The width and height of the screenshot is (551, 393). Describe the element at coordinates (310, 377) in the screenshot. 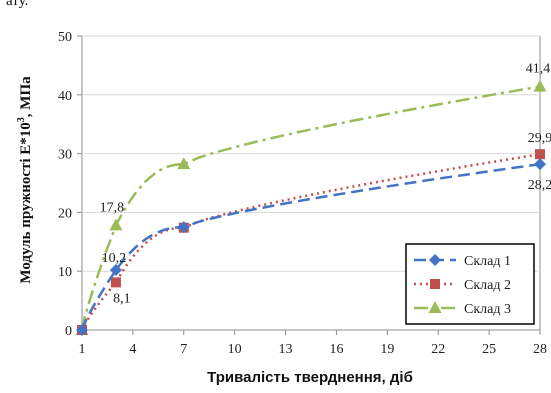

I see `x-axis-label: Тривалість тверднення, діб` at that location.